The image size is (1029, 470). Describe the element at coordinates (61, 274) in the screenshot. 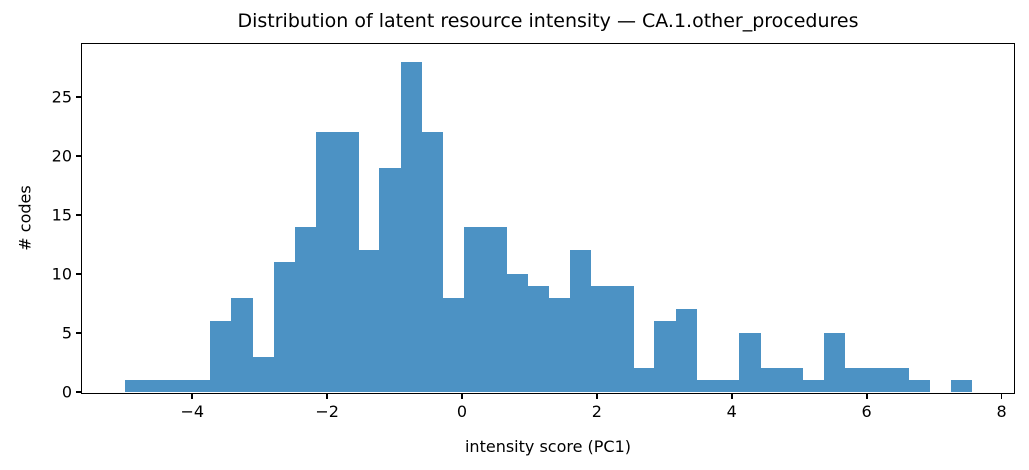

I see `y-tick-label: 10` at that location.